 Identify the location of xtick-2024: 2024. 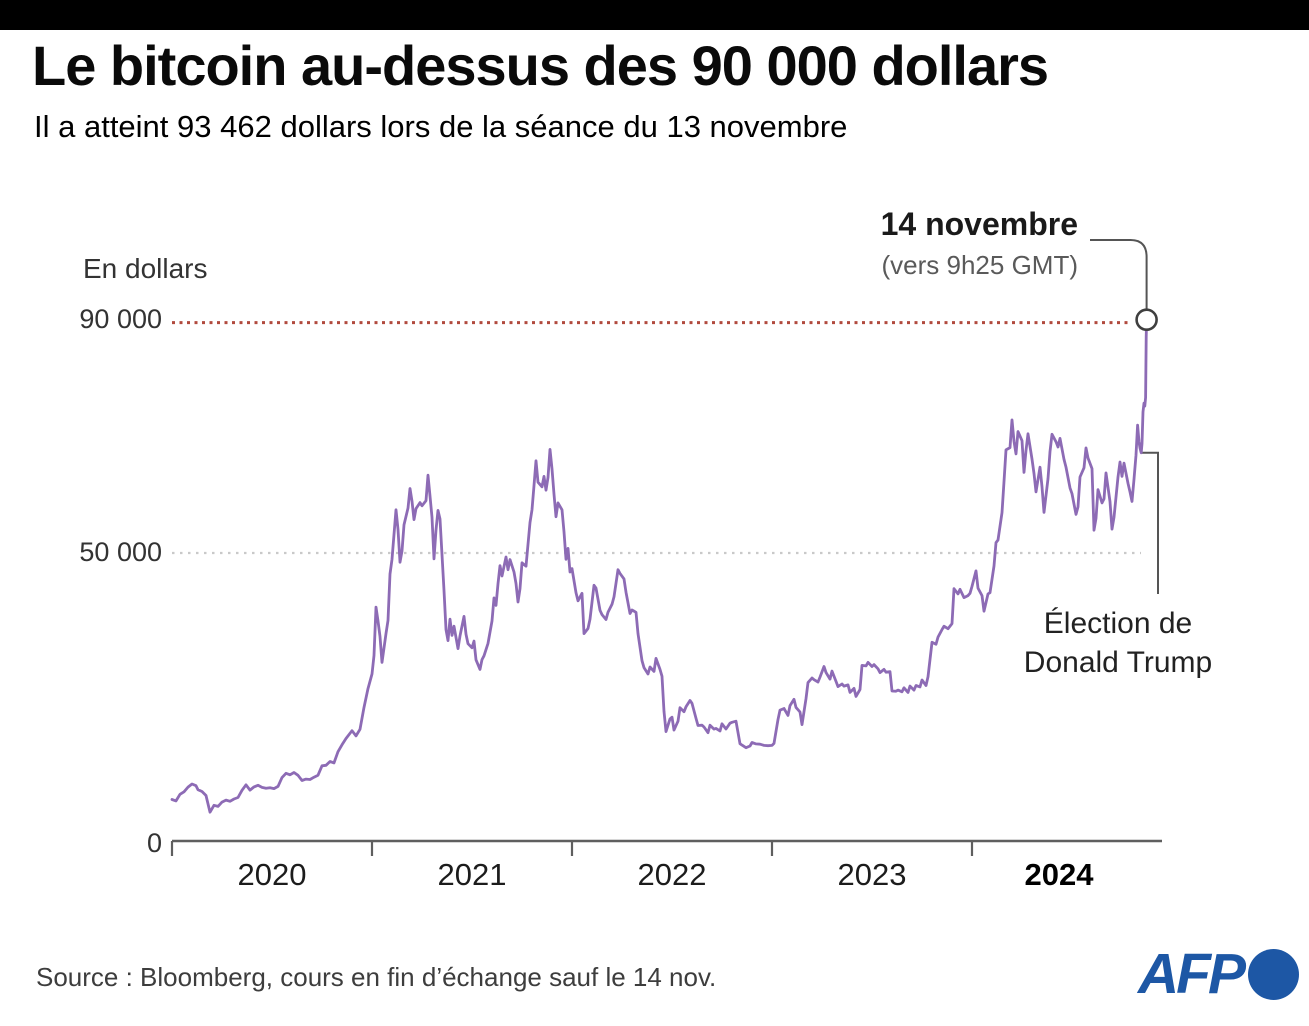
(1059, 874).